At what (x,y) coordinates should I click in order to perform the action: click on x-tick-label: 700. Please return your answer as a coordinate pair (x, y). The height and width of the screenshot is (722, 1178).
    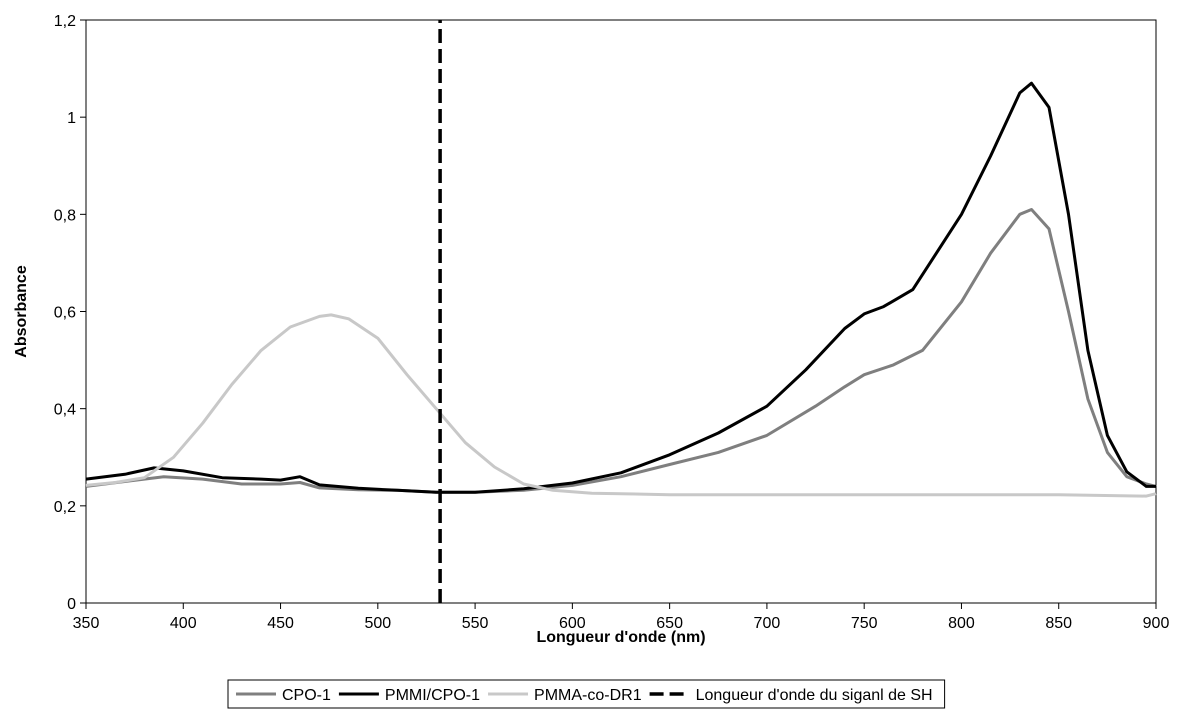
    Looking at the image, I should click on (767, 623).